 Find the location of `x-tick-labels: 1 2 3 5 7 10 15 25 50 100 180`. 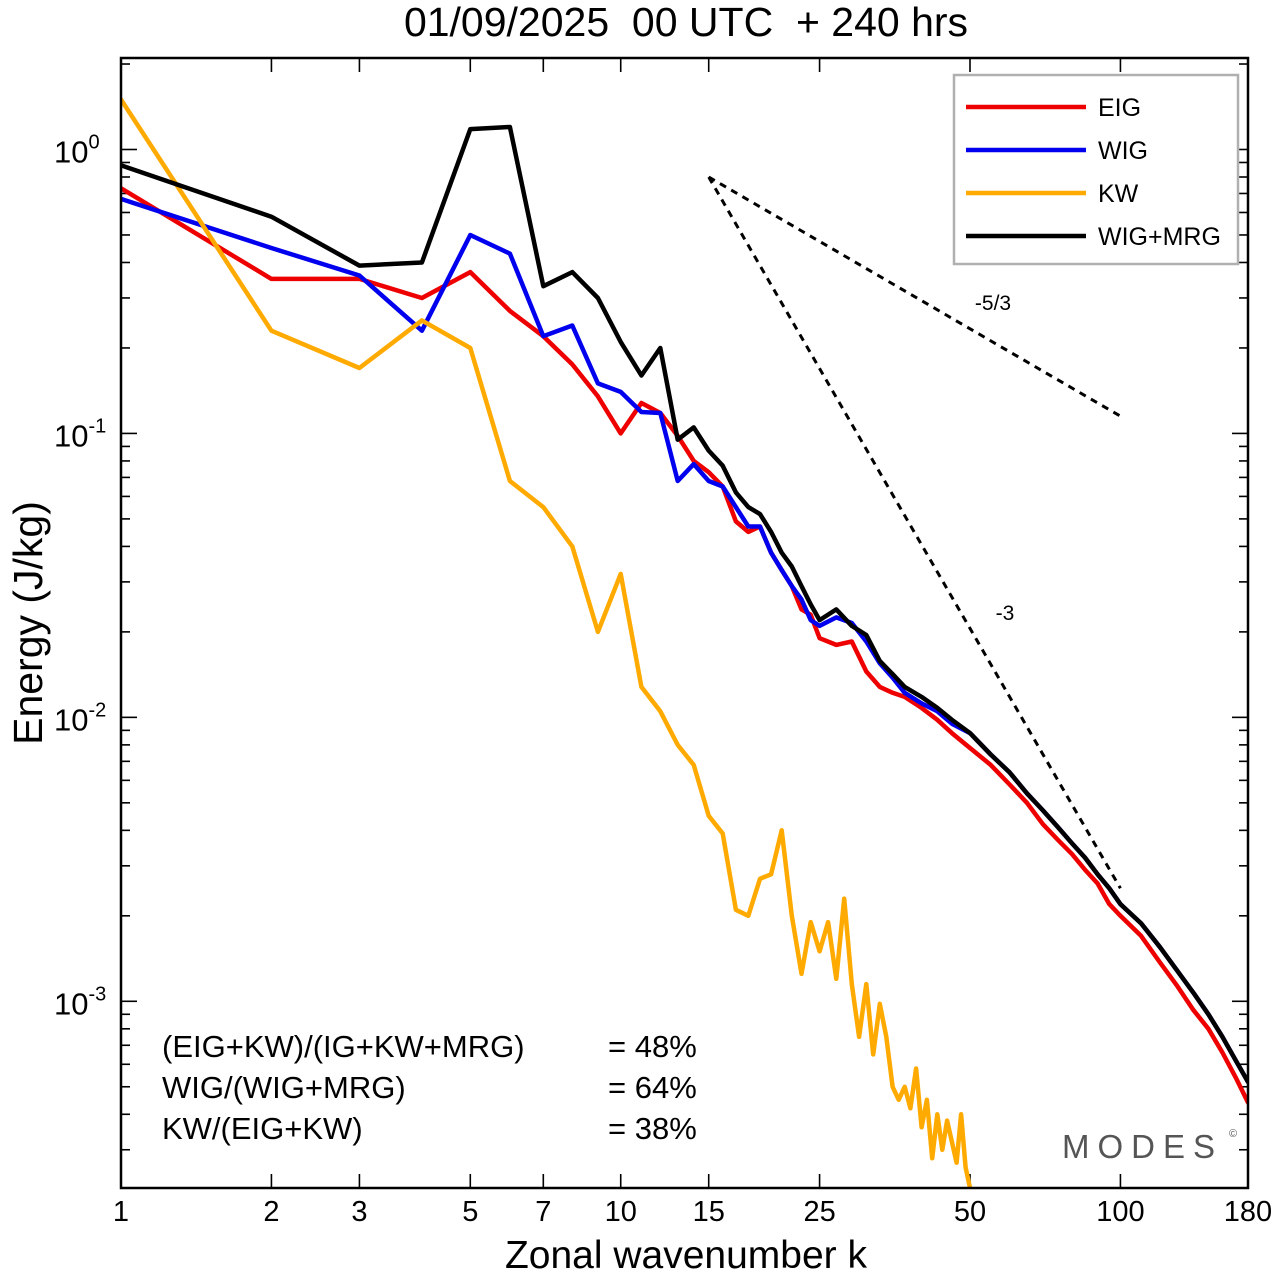

x-tick-labels: 1 2 3 5 7 10 15 25 50 100 180 is located at coordinates (692, 1212).